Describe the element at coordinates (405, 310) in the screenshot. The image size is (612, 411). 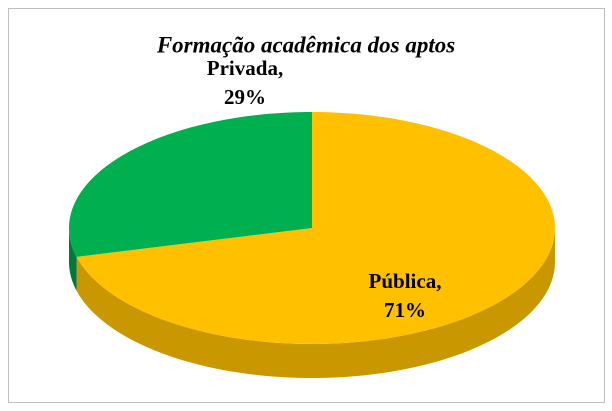
I see `data-label-value: 71%` at that location.